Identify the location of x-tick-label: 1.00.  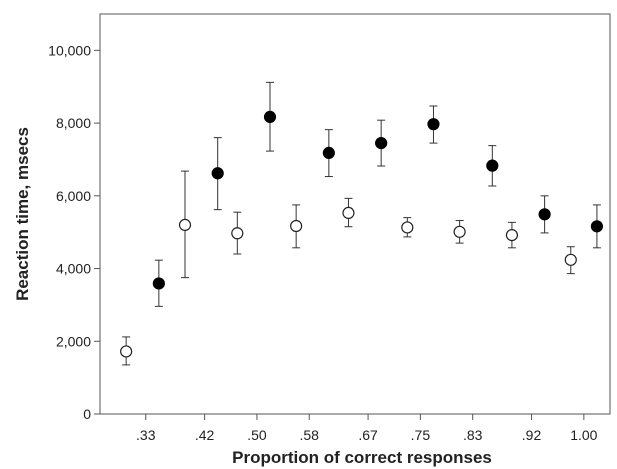
(583, 435).